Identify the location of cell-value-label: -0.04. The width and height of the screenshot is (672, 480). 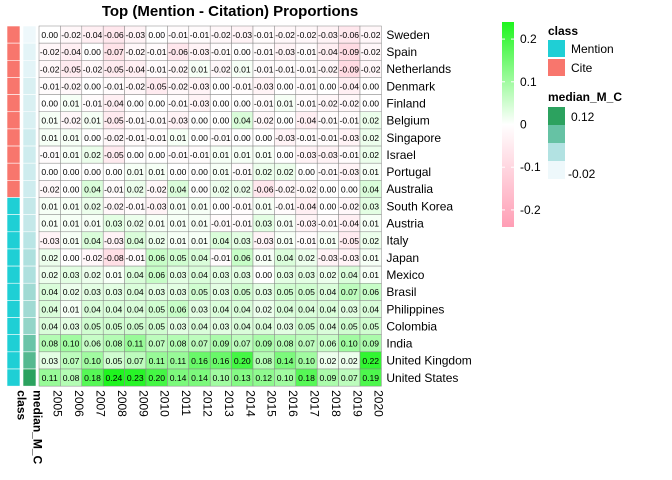
(307, 206).